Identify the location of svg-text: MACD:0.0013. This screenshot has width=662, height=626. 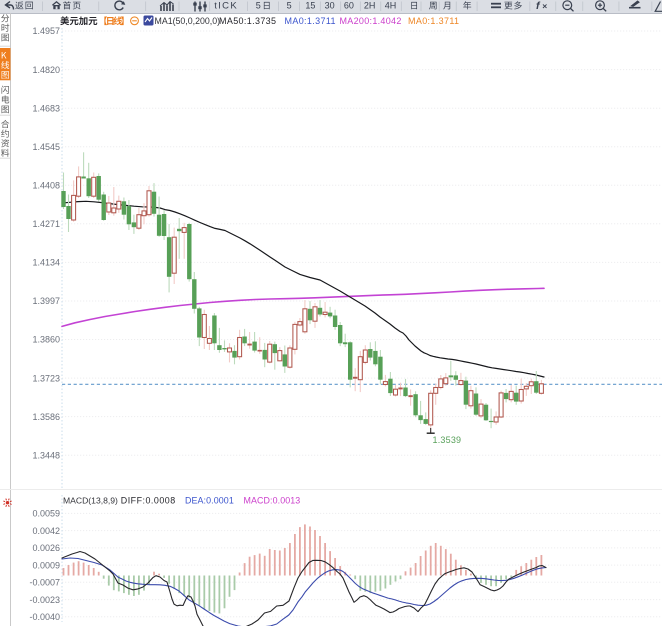
(272, 500).